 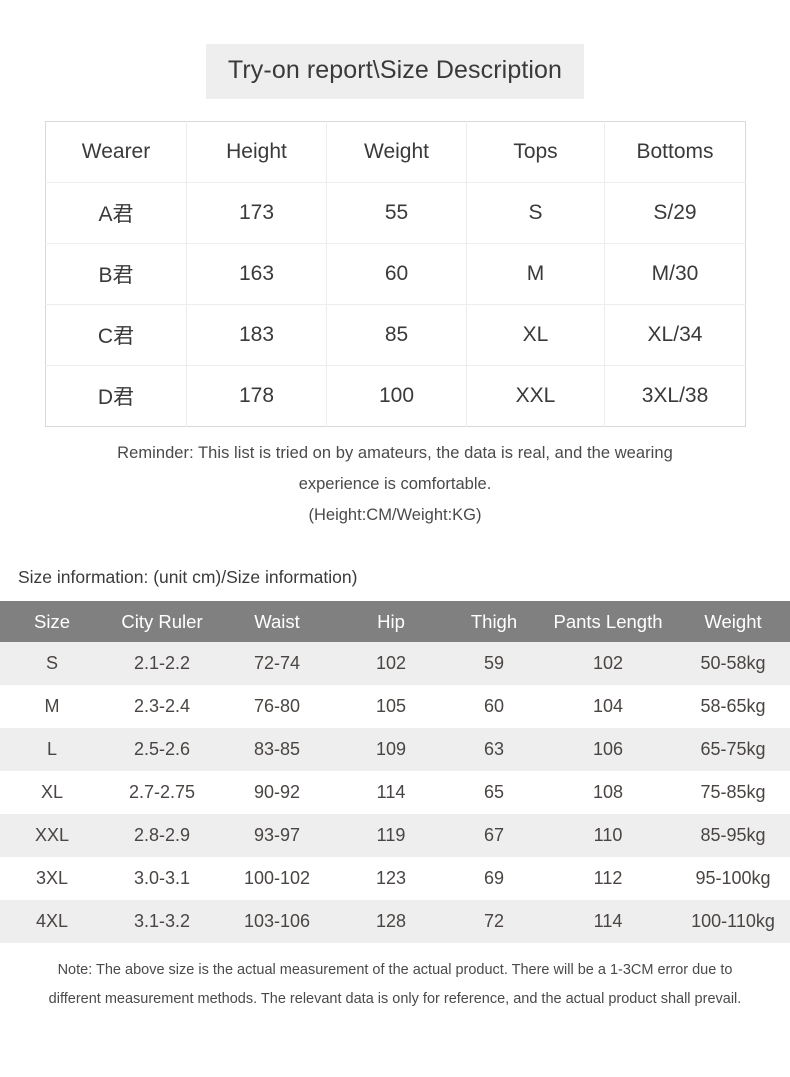 What do you see at coordinates (391, 621) in the screenshot?
I see `column-header-hip: Hip` at bounding box center [391, 621].